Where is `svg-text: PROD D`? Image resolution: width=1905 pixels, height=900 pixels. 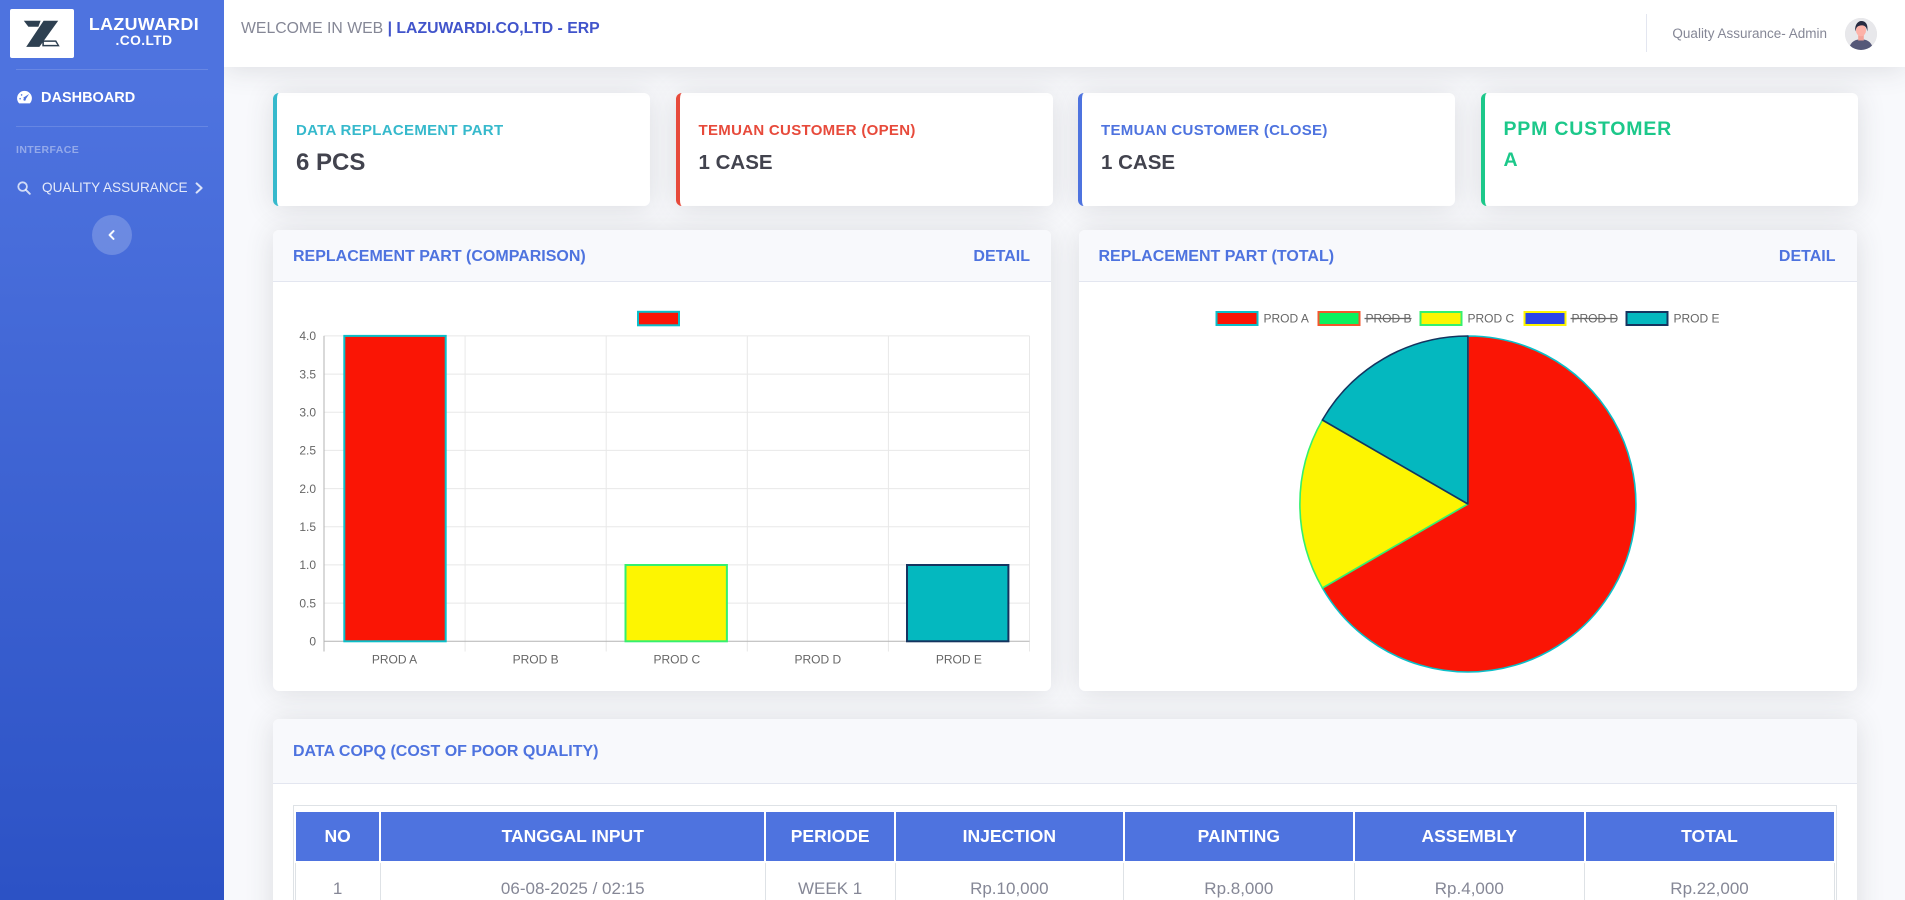 svg-text: PROD D is located at coordinates (817, 660).